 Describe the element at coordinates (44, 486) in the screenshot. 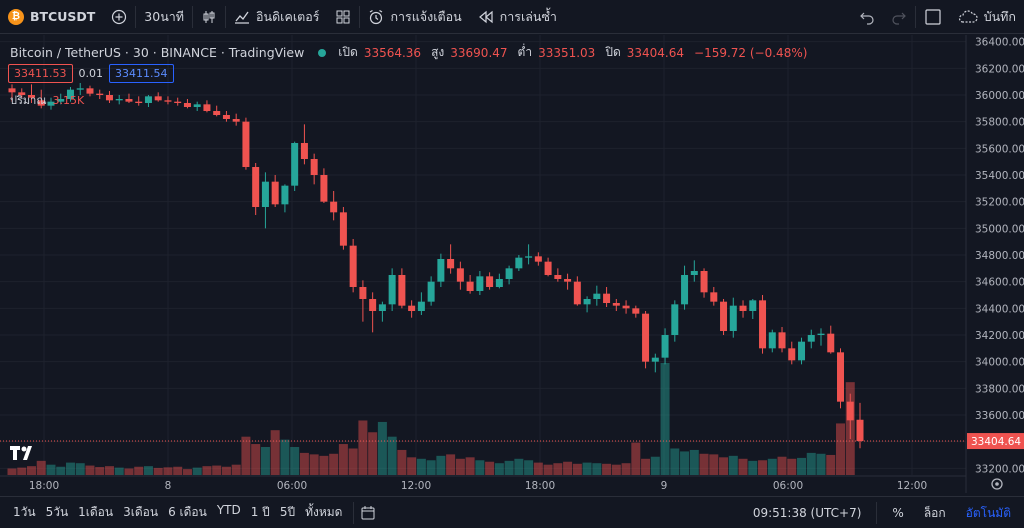

I see `time-tick: 18:00` at that location.